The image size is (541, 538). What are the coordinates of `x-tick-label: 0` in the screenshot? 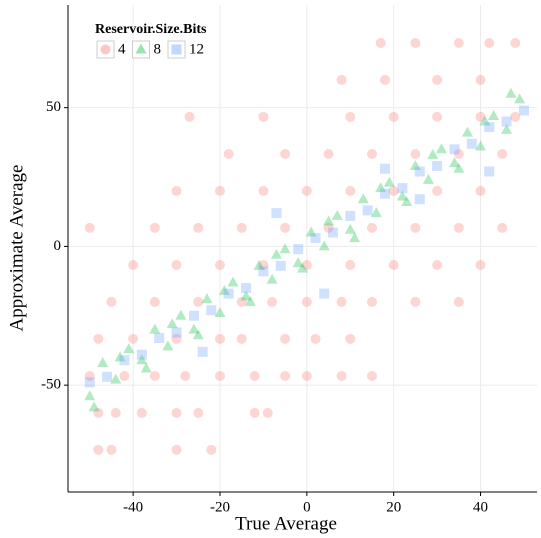 It's located at (307, 507).